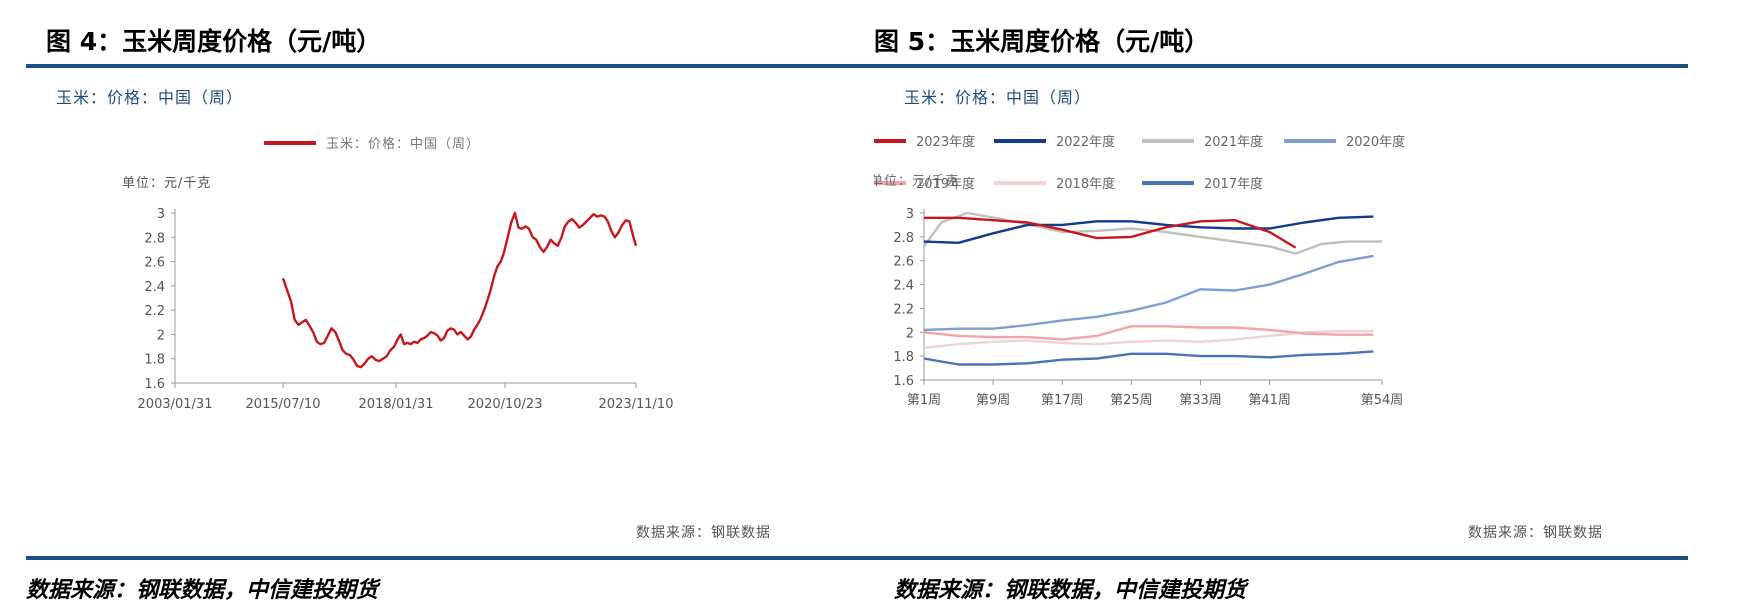  What do you see at coordinates (1148, 358) in the screenshot?
I see `series-line-2017年度` at bounding box center [1148, 358].